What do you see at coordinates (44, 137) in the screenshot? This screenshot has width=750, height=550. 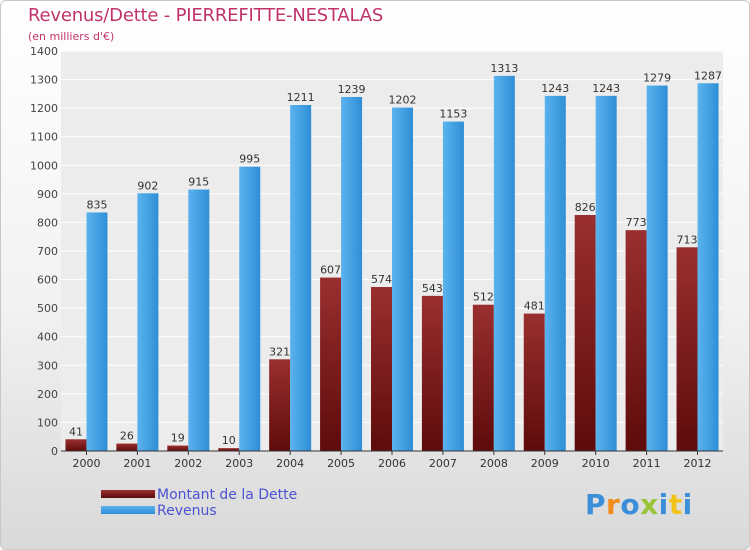 I see `y-tick-label: 1100` at bounding box center [44, 137].